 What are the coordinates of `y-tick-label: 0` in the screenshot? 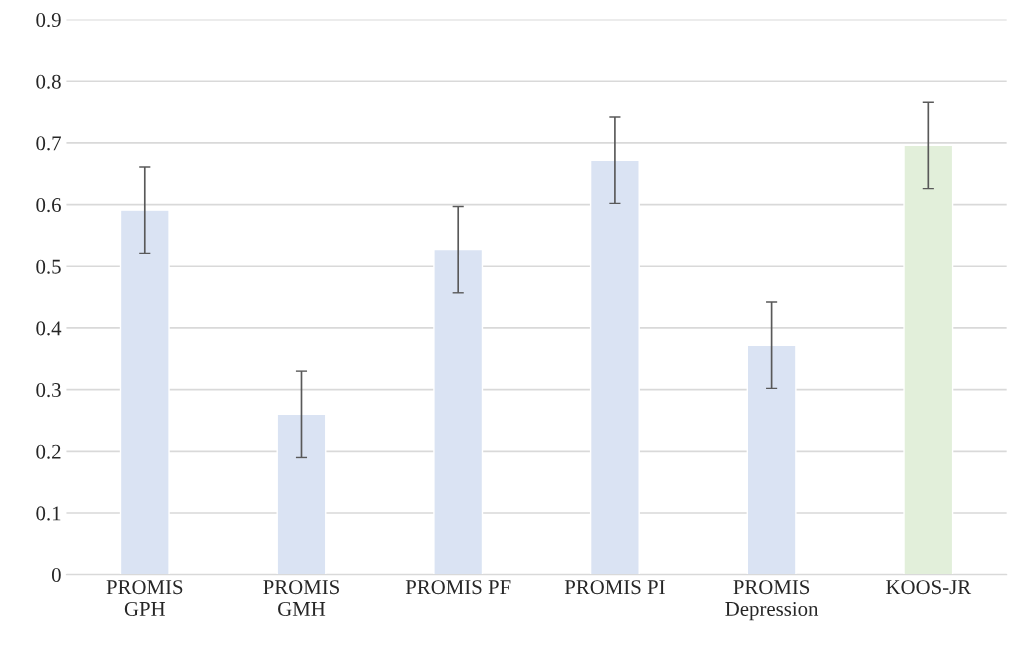 It's located at (56, 575).